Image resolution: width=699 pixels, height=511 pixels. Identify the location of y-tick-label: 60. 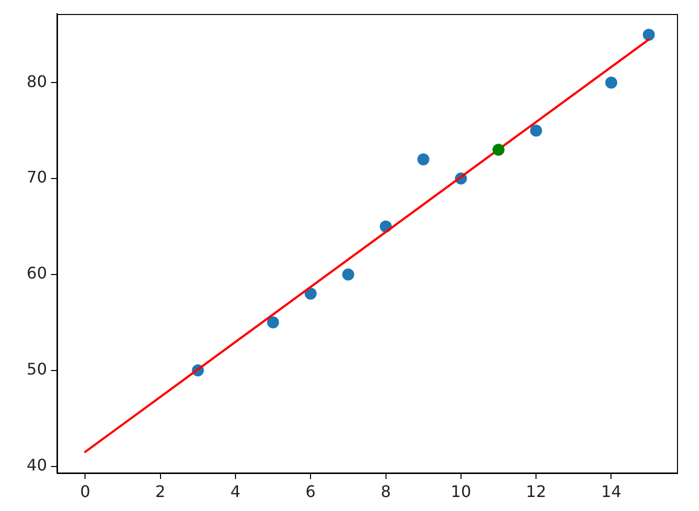
(36, 273).